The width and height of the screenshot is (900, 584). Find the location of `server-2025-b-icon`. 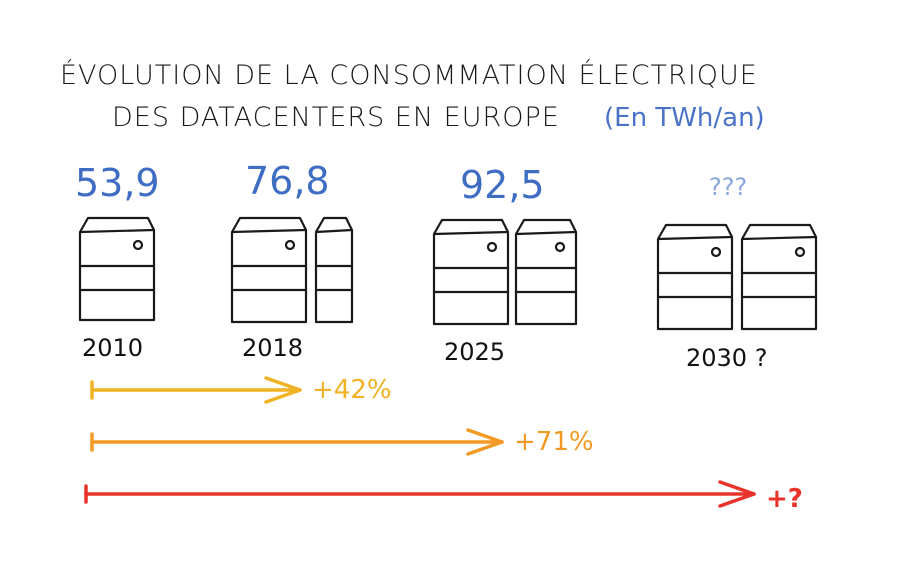

server-2025-b-icon is located at coordinates (546, 272).